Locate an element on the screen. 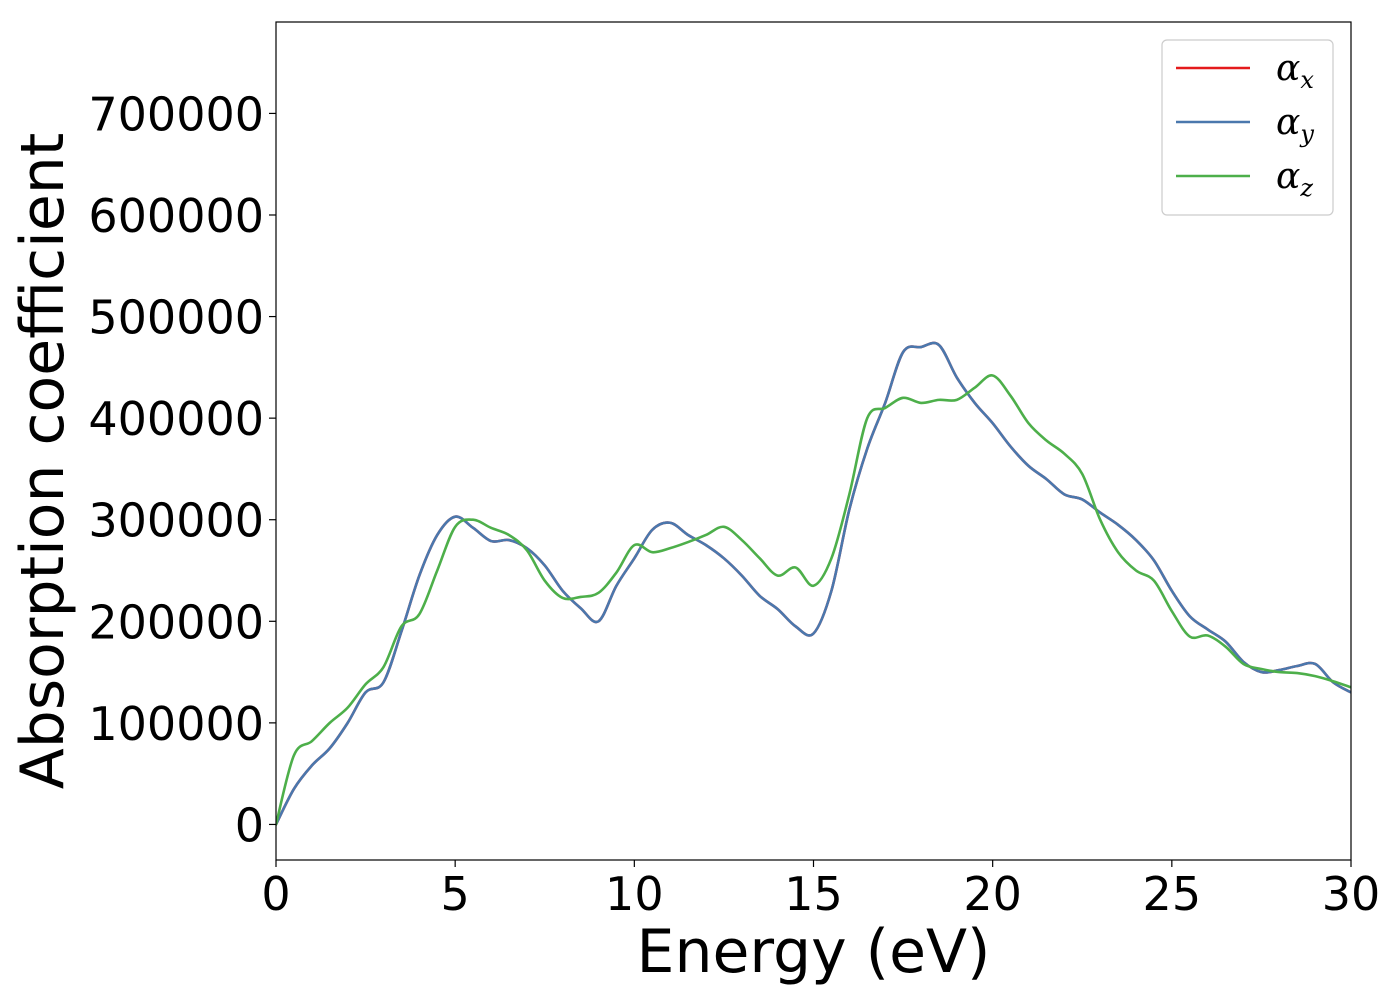  x-tick-label: 30 is located at coordinates (1351, 894).